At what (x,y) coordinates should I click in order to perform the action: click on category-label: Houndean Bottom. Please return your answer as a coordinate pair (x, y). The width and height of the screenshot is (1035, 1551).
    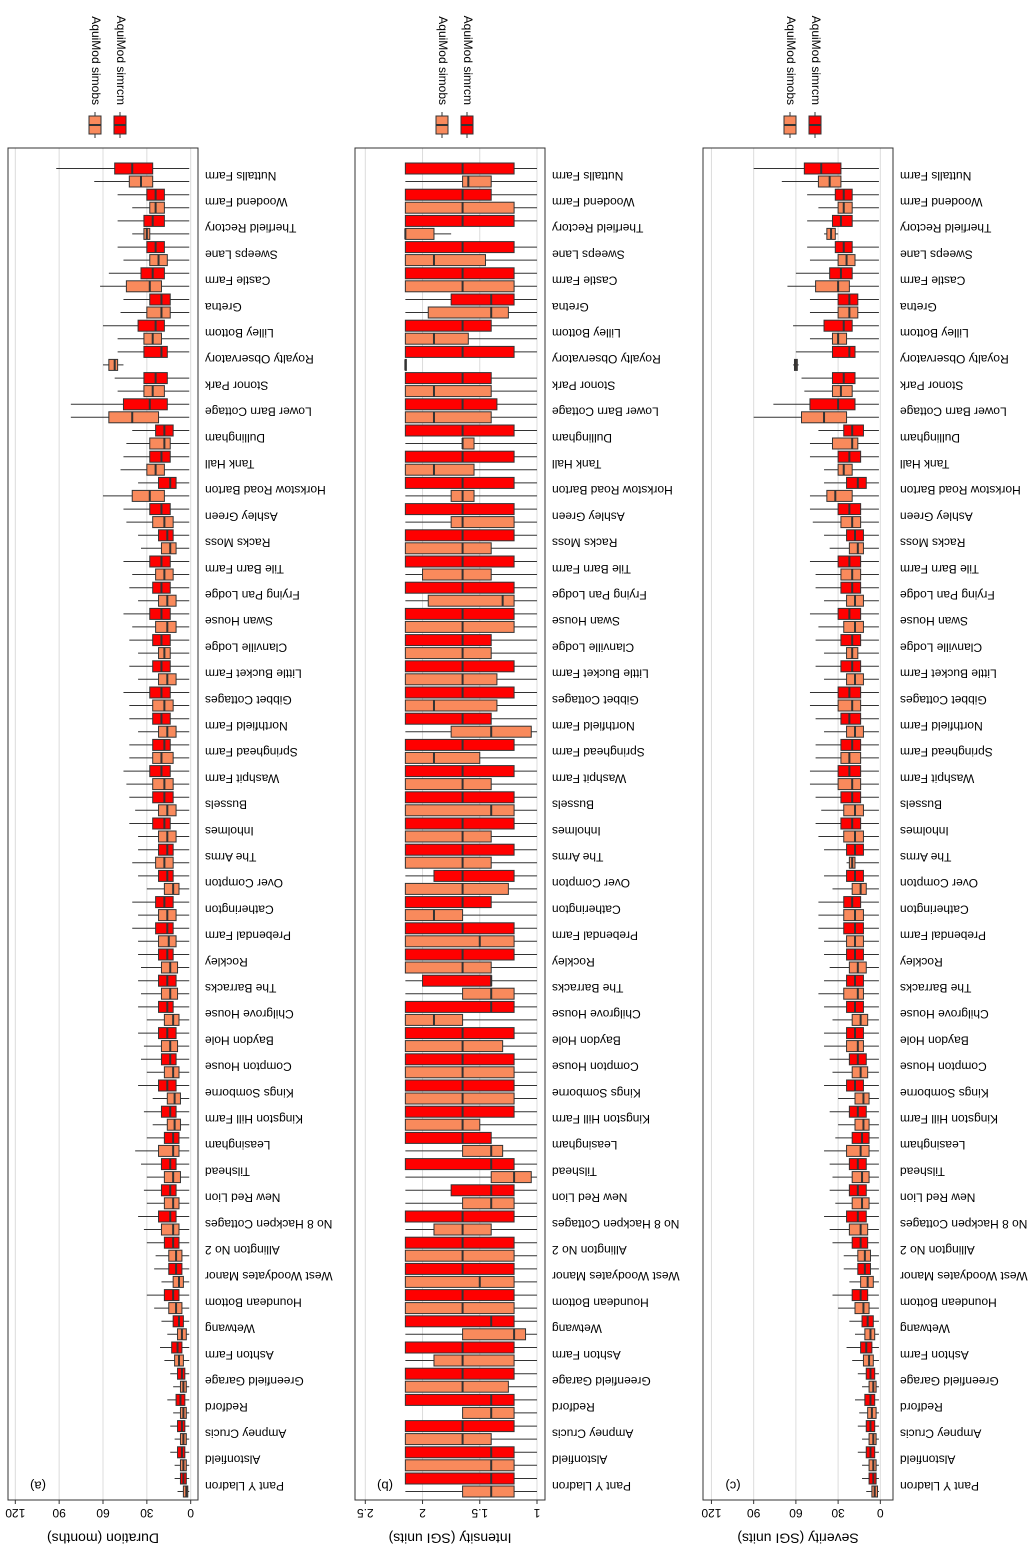
    Looking at the image, I should click on (600, 1302).